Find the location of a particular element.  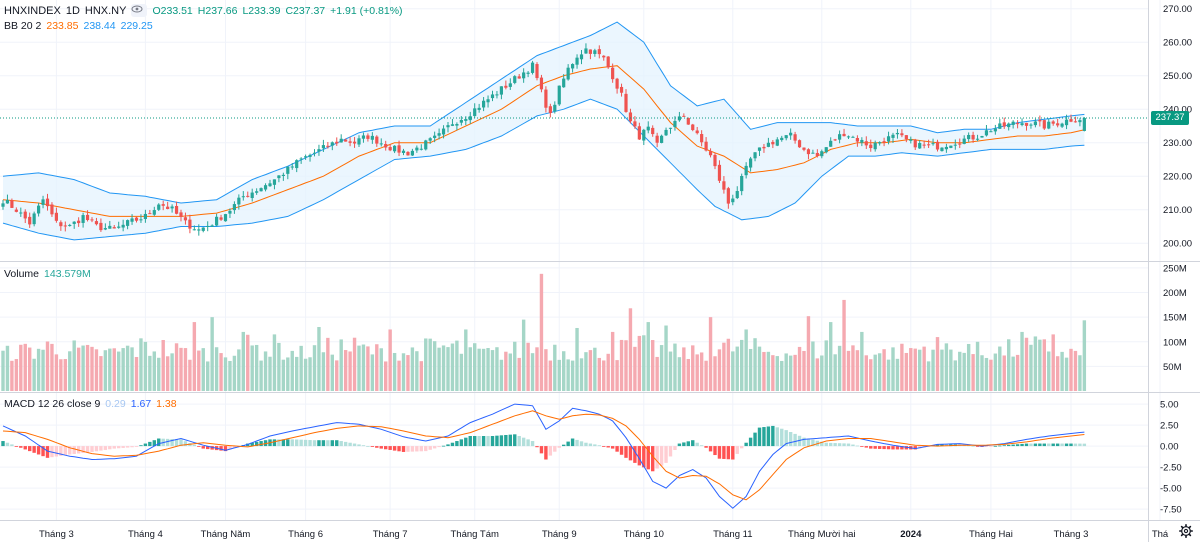

eye-icon is located at coordinates (139, 10).